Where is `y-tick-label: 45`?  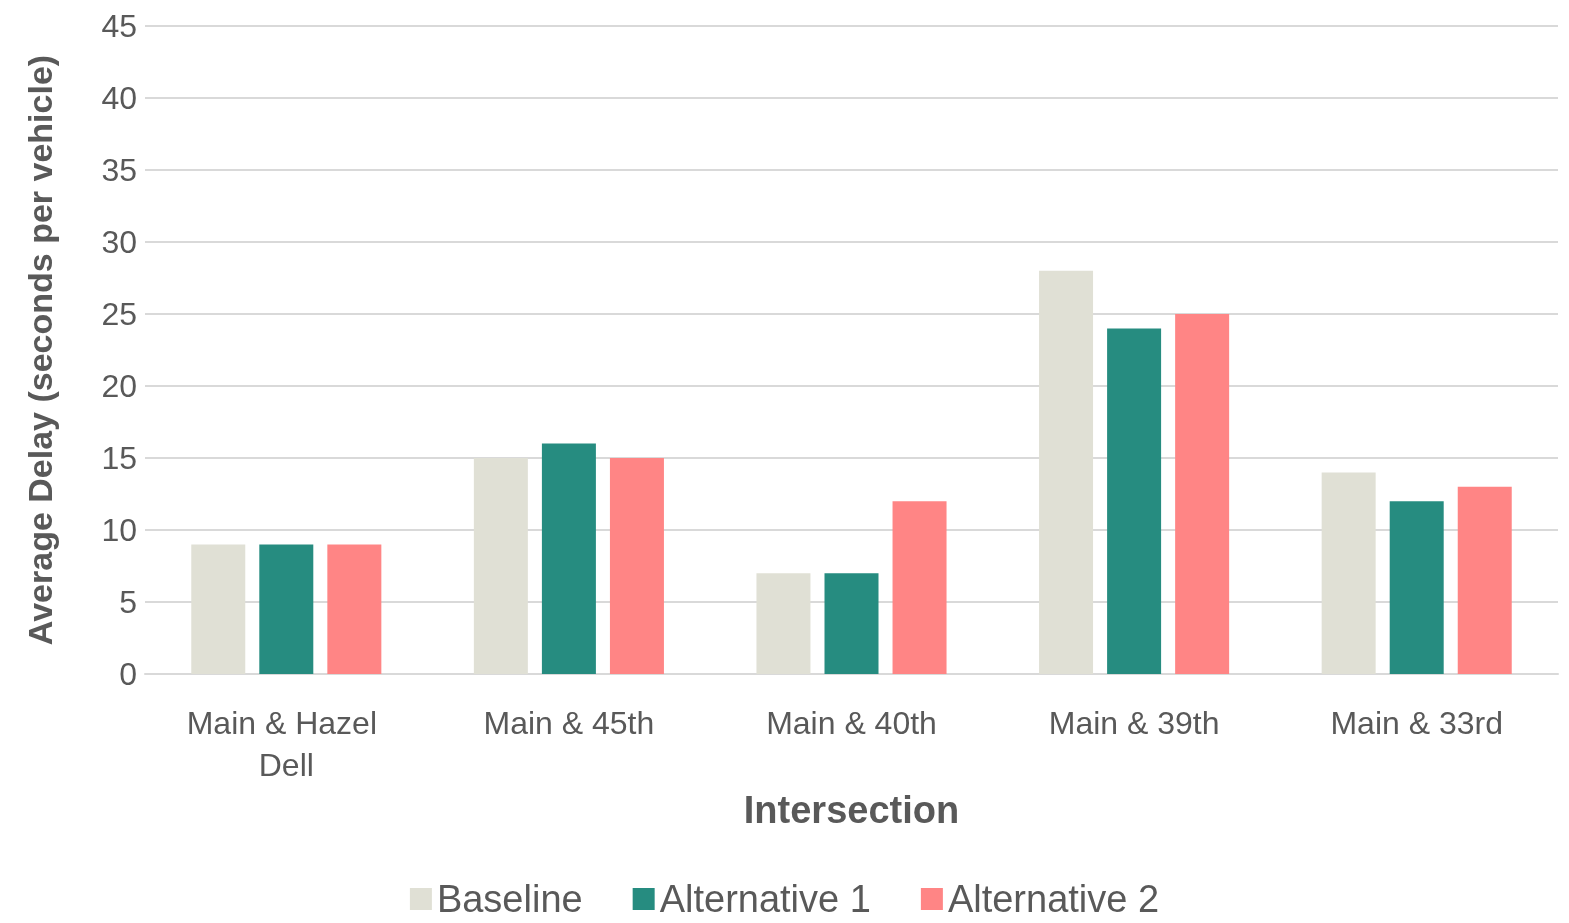
y-tick-label: 45 is located at coordinates (119, 26).